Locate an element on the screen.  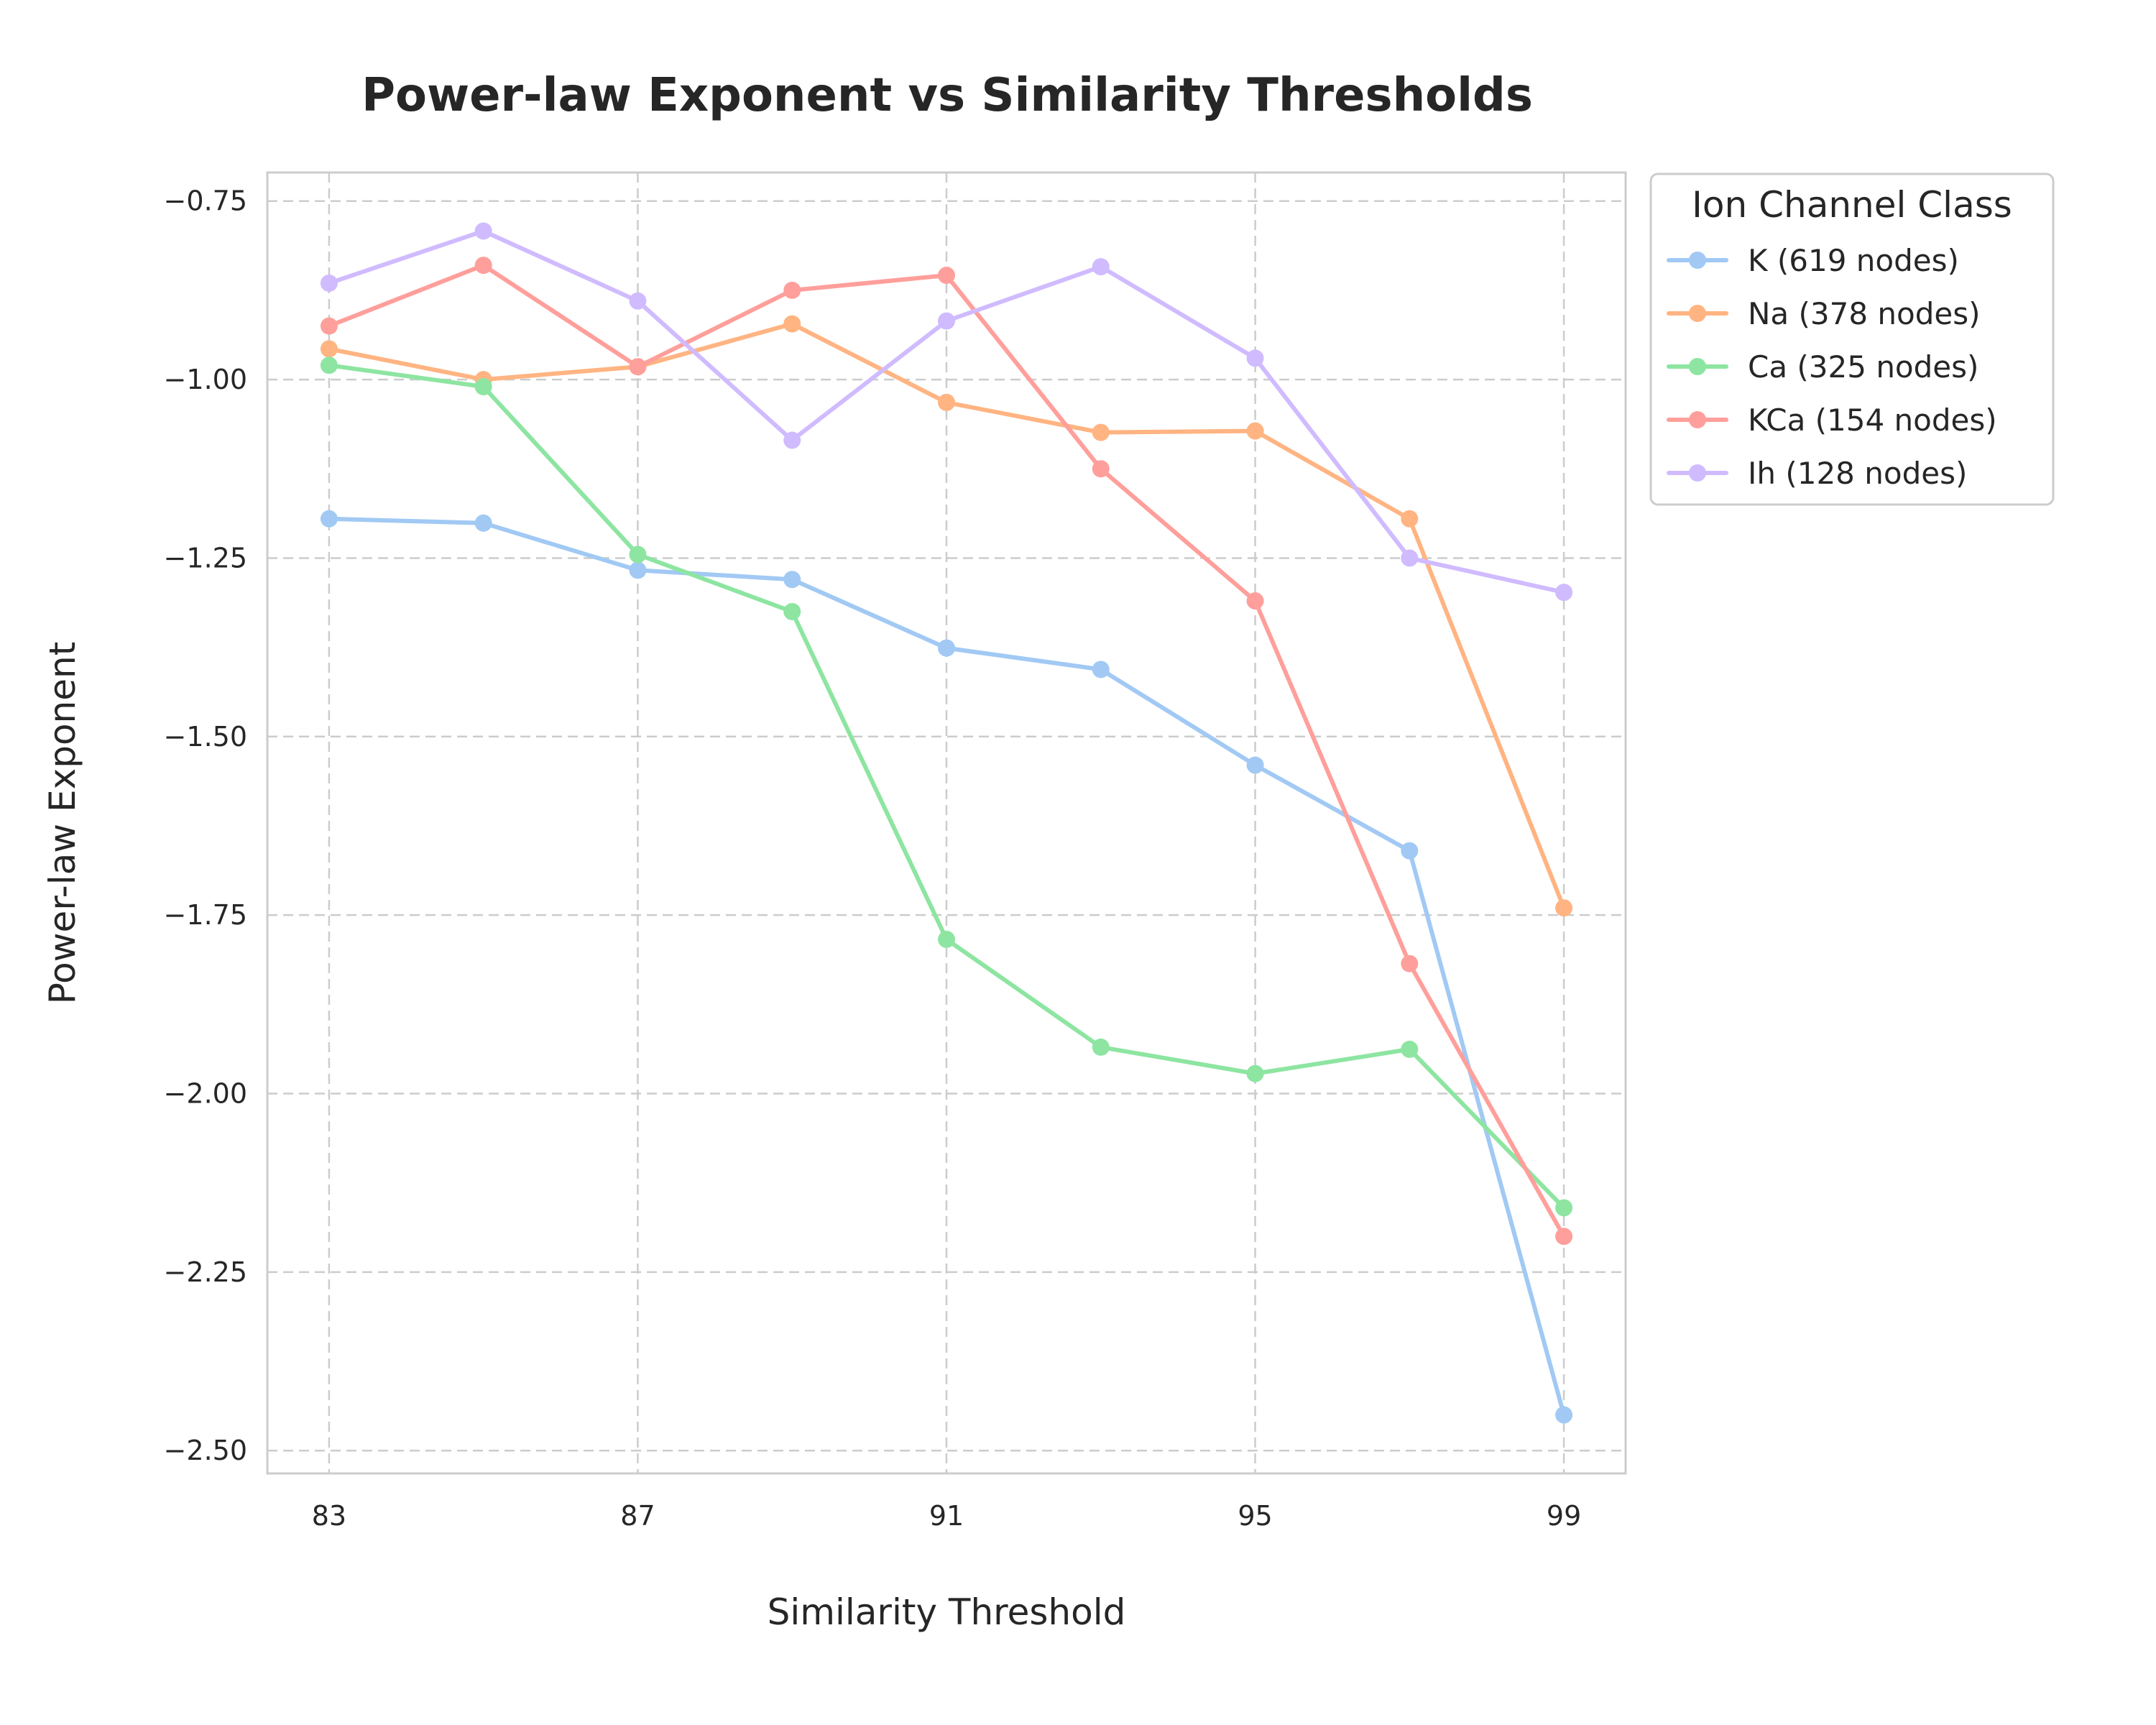
legend-item: Ih (128 nodes) is located at coordinates (1817, 473).